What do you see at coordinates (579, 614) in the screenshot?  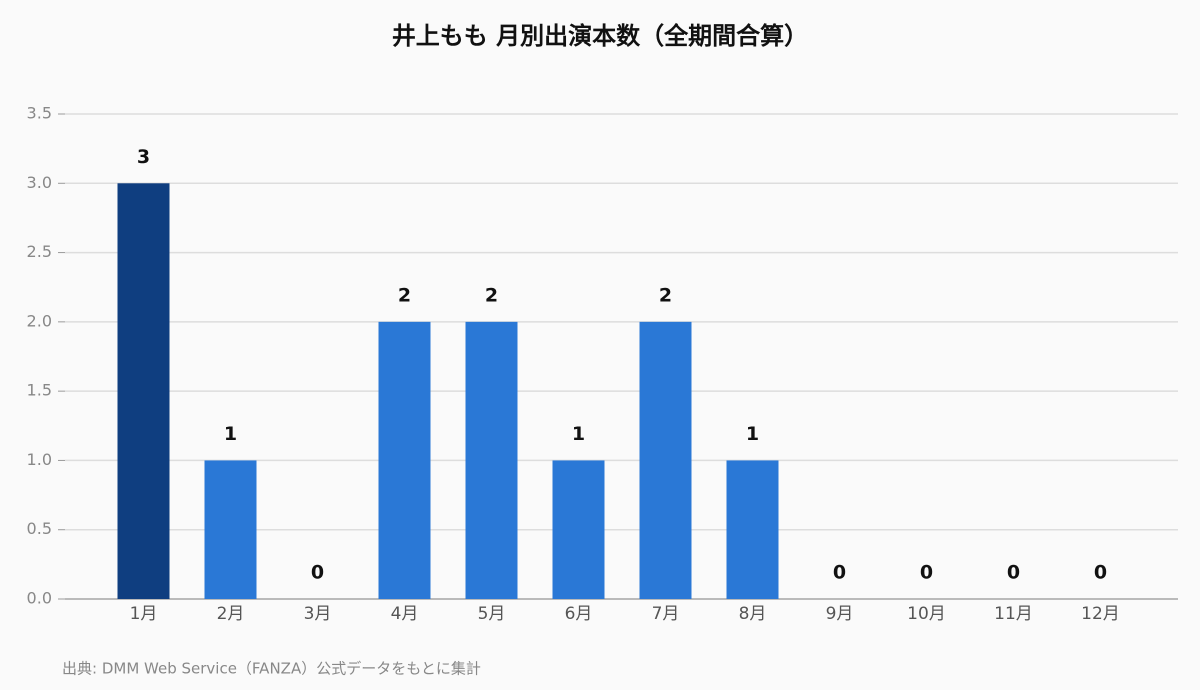 I see `x-tick-label: 6月` at bounding box center [579, 614].